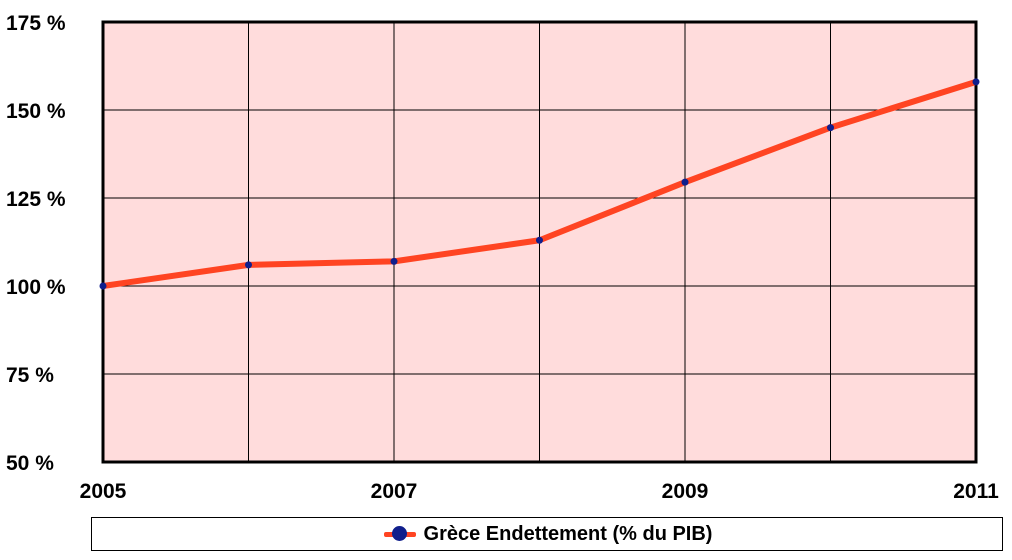 Image resolution: width=1012 pixels, height=560 pixels. I want to click on y-axis-labels: 50 % 75 % 100 % 125 % 150 % 175 %, so click(36, 243).